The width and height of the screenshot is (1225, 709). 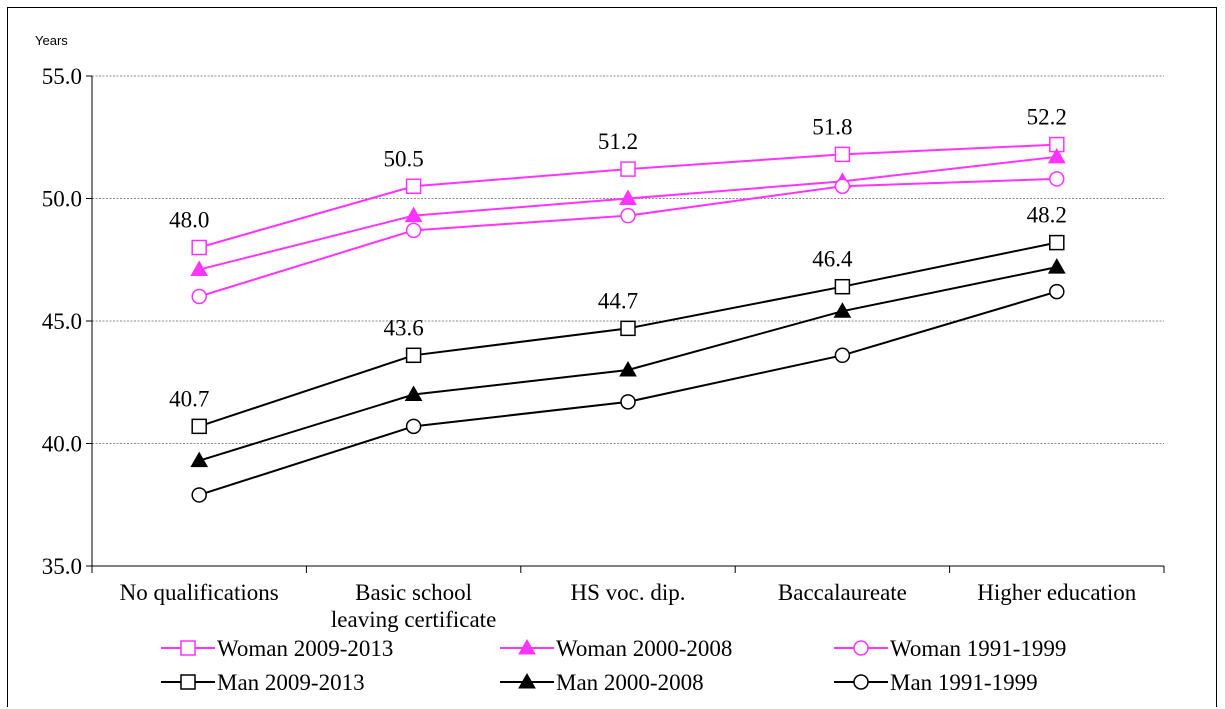 I want to click on data-label: 48.0, so click(x=189, y=220).